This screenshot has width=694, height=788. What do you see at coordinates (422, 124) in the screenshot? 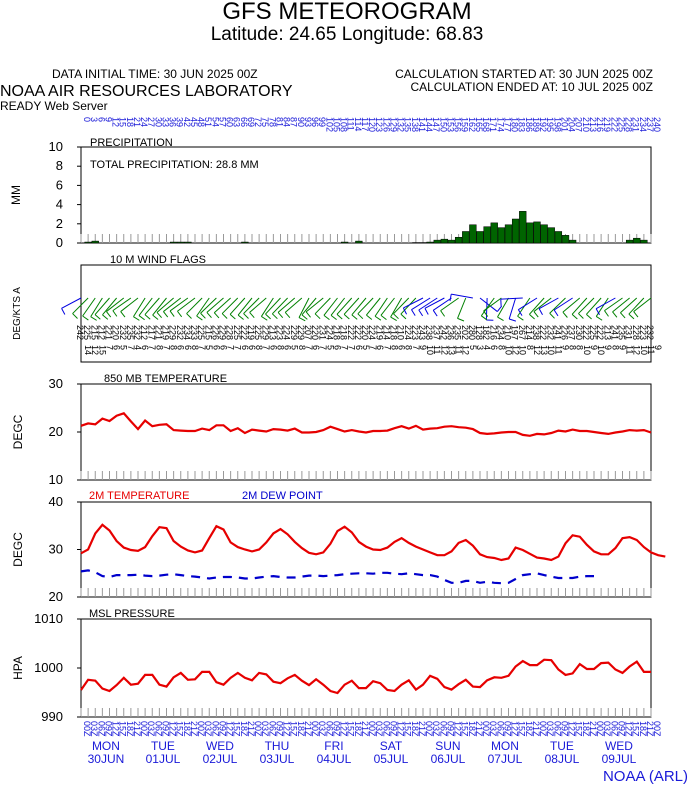
I see `hour-label-top: 141` at bounding box center [422, 124].